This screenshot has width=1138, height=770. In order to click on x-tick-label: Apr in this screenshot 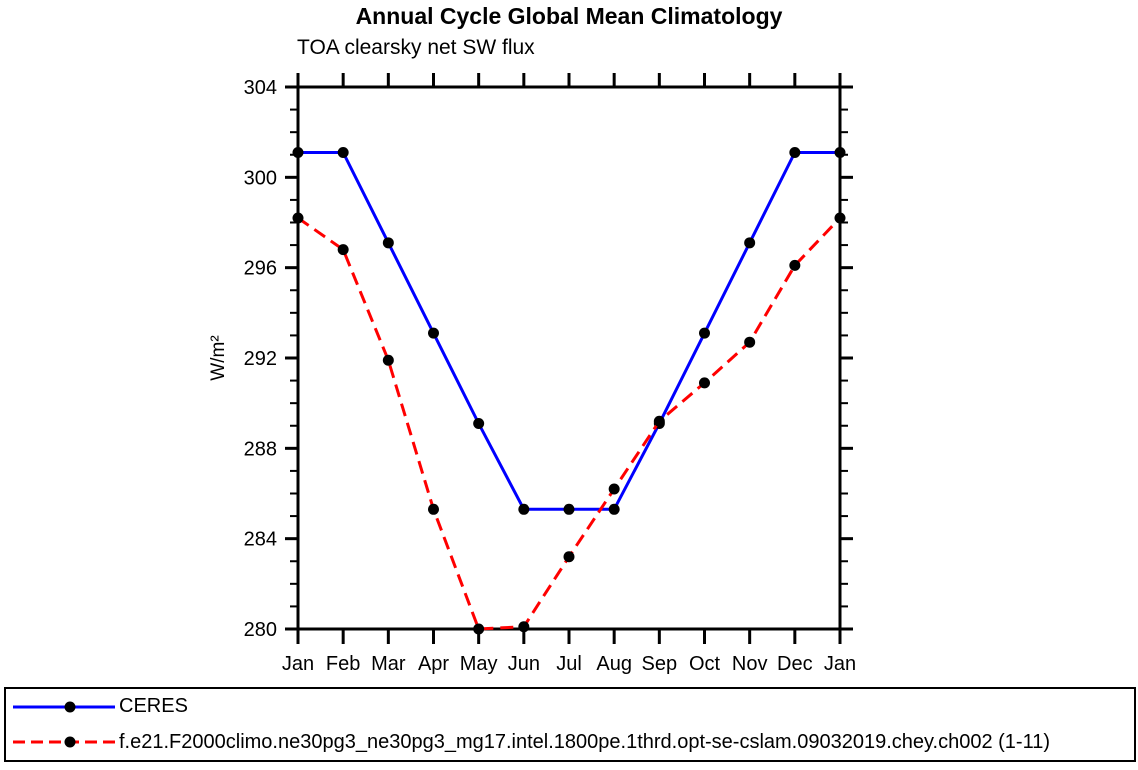, I will do `click(433, 664)`.